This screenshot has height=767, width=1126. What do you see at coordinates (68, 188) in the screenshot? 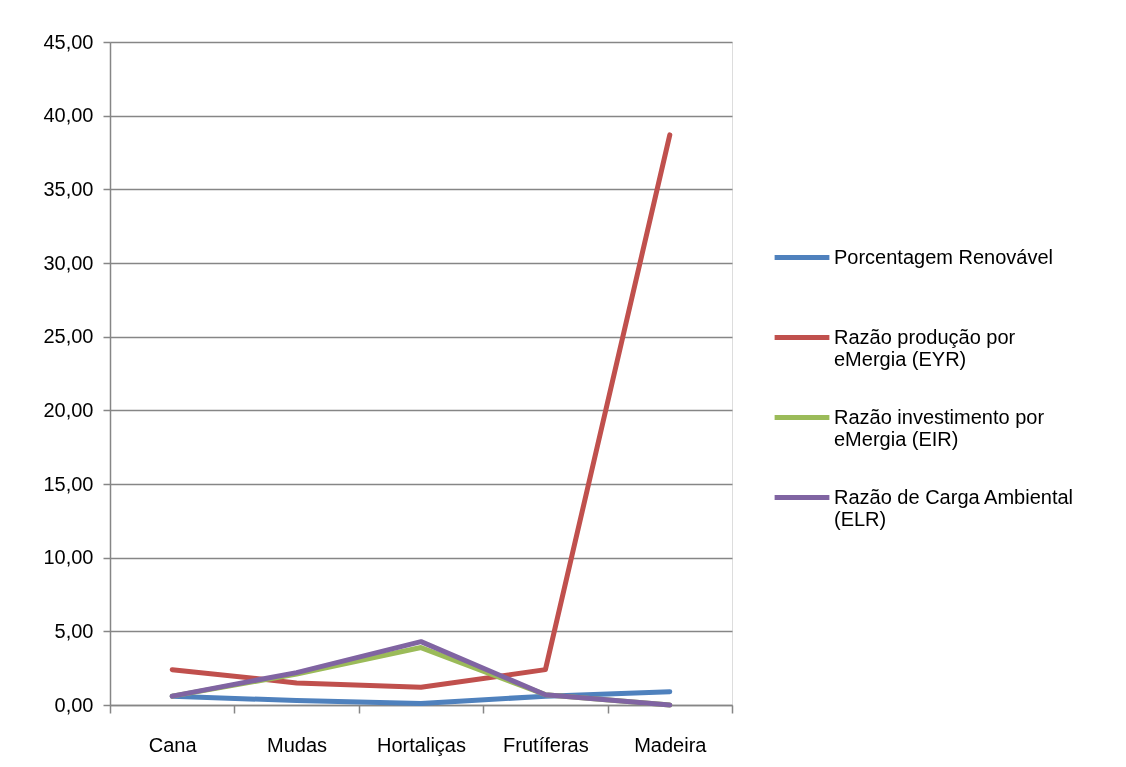
I see `y-tick-label: 35,00` at bounding box center [68, 188].